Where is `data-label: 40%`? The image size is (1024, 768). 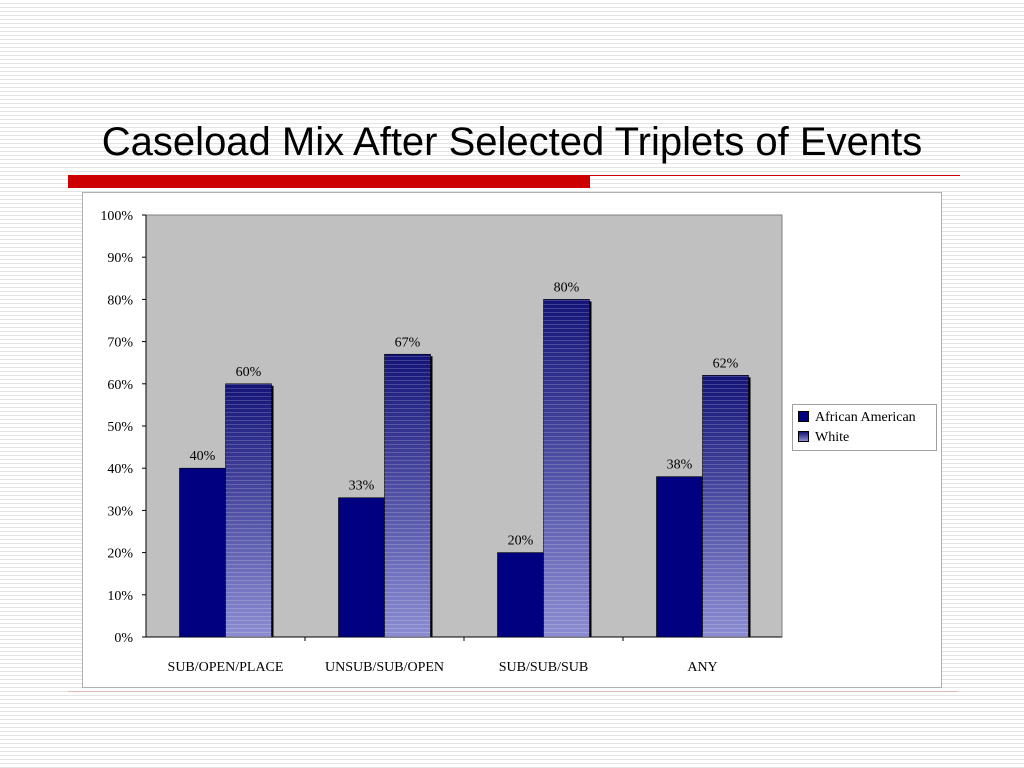 data-label: 40% is located at coordinates (203, 456).